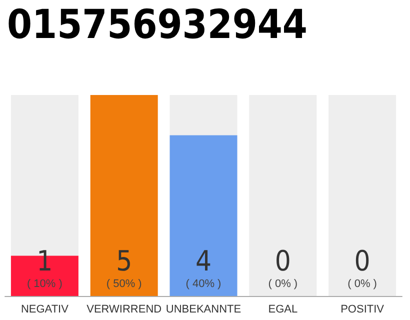  Describe the element at coordinates (204, 267) in the screenshot. I see `data-label: 4 ( 40% )` at that location.